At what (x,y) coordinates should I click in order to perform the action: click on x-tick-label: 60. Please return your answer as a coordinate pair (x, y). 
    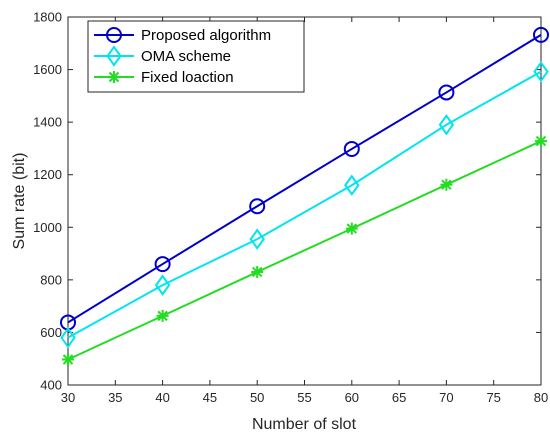
    Looking at the image, I should click on (352, 397).